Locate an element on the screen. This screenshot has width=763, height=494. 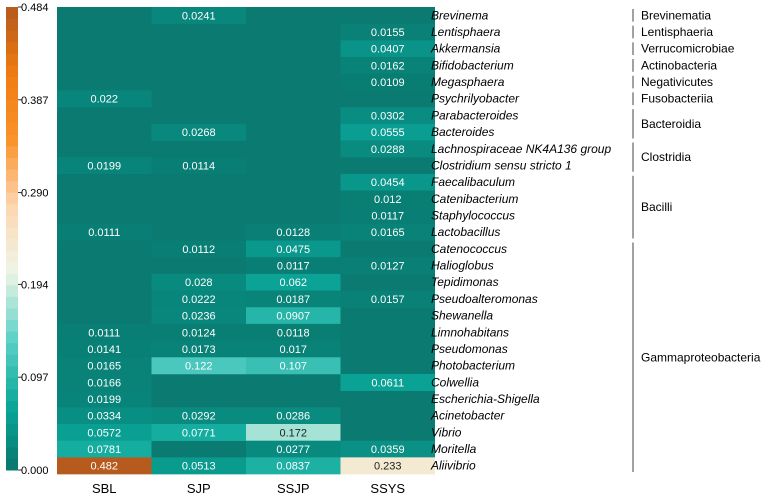
cell-value-label: 0.022 is located at coordinates (104, 100).